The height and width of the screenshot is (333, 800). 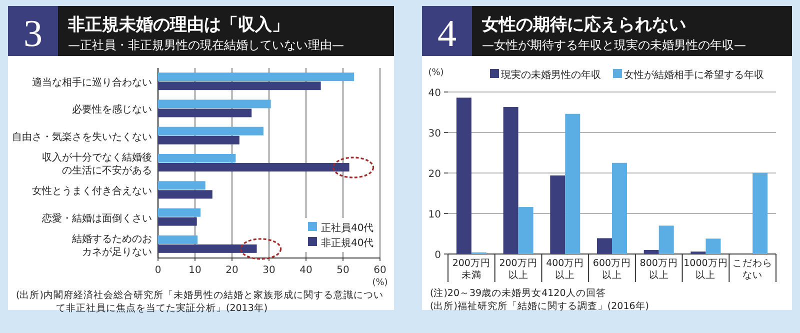 I want to click on x-tick-label: 50, so click(x=343, y=270).